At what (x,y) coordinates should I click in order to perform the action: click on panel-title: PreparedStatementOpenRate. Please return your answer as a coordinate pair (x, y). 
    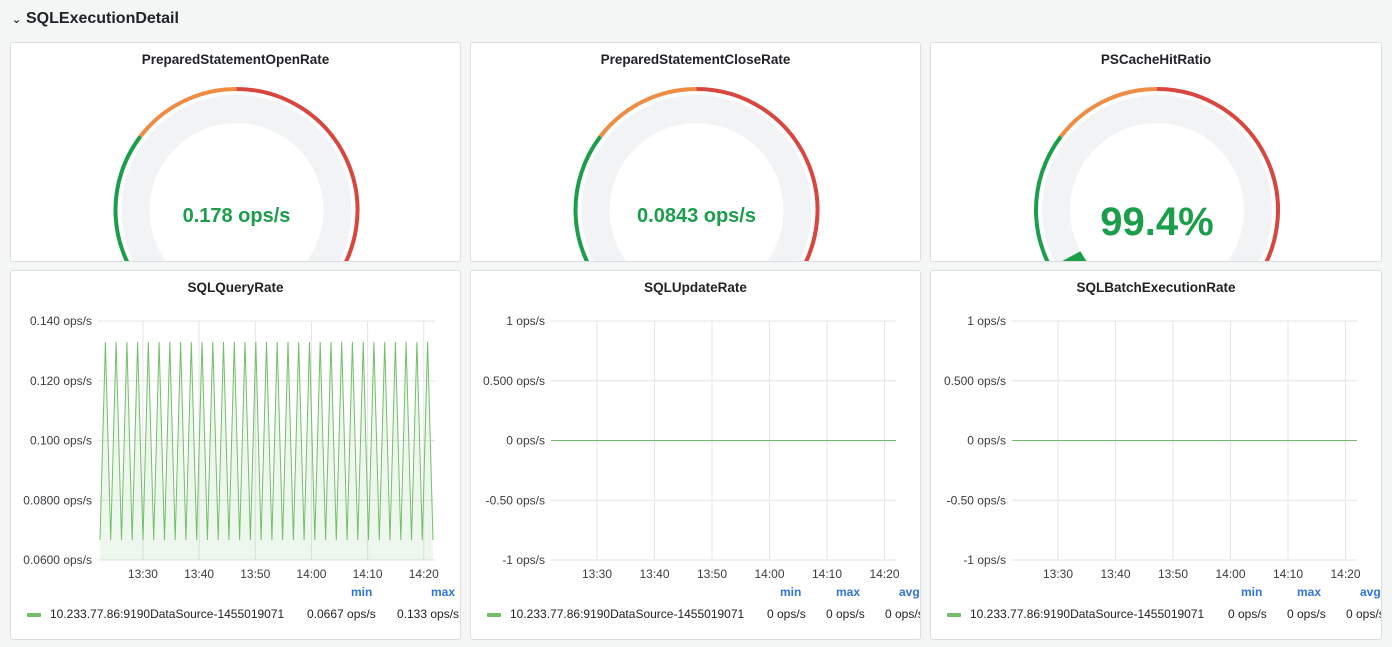
    Looking at the image, I should click on (235, 59).